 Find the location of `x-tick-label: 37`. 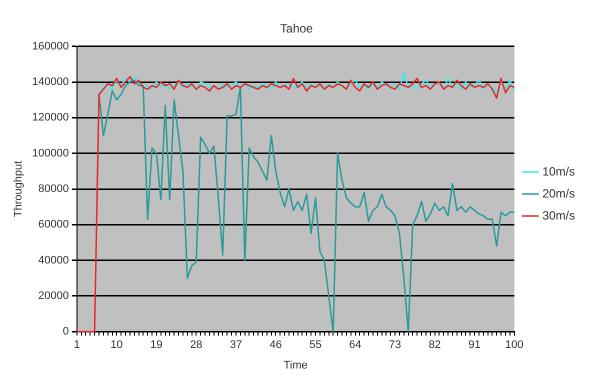

x-tick-label: 37 is located at coordinates (236, 345).